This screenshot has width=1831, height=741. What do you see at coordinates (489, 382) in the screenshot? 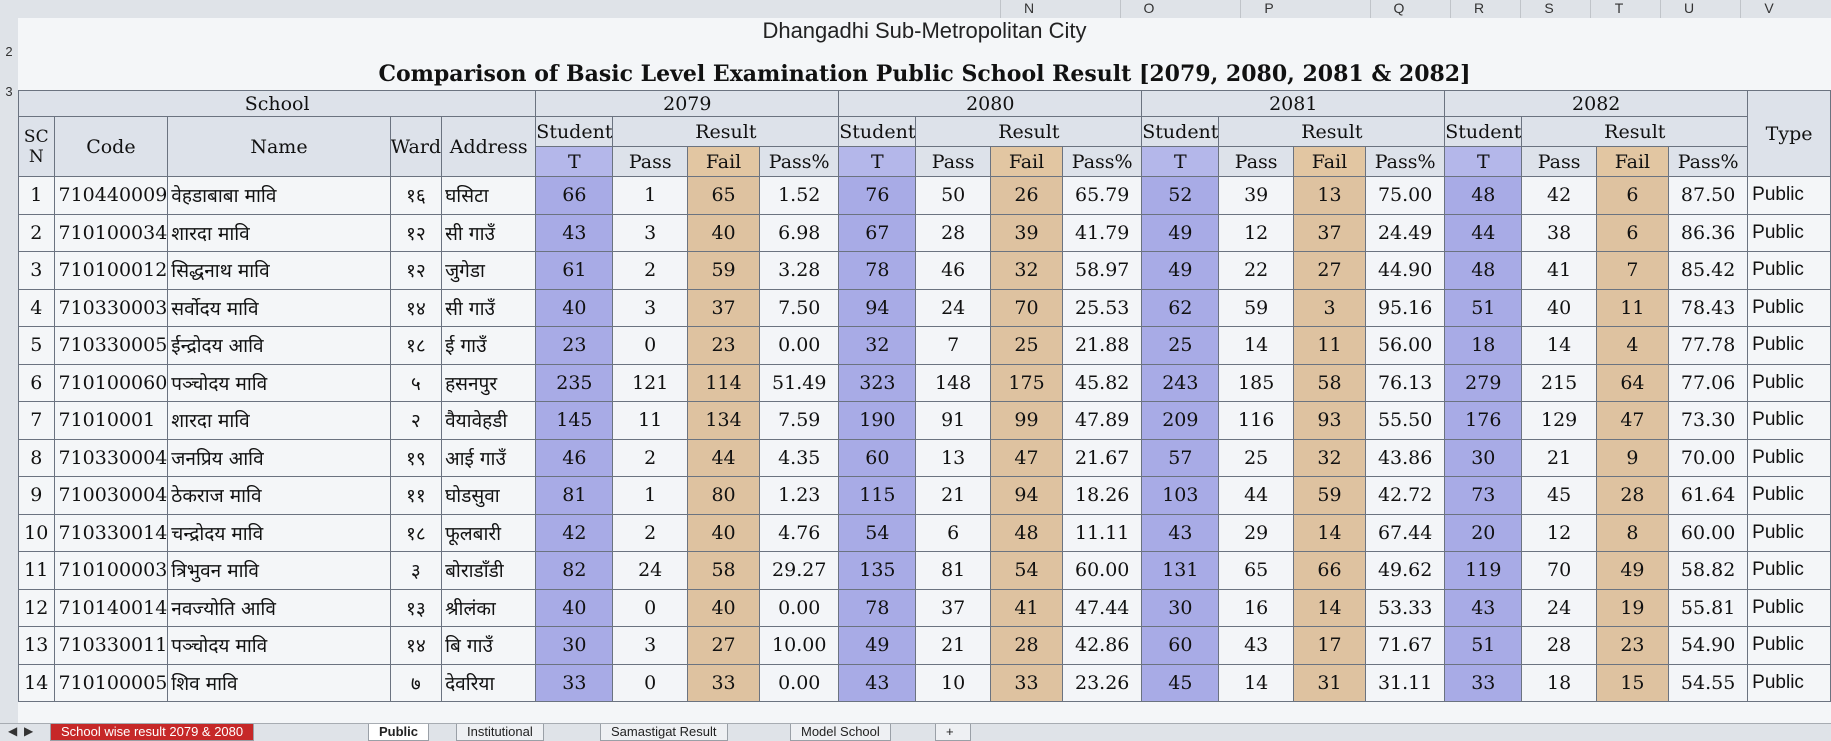
I see `address-cell: हसनपुर` at bounding box center [489, 382].